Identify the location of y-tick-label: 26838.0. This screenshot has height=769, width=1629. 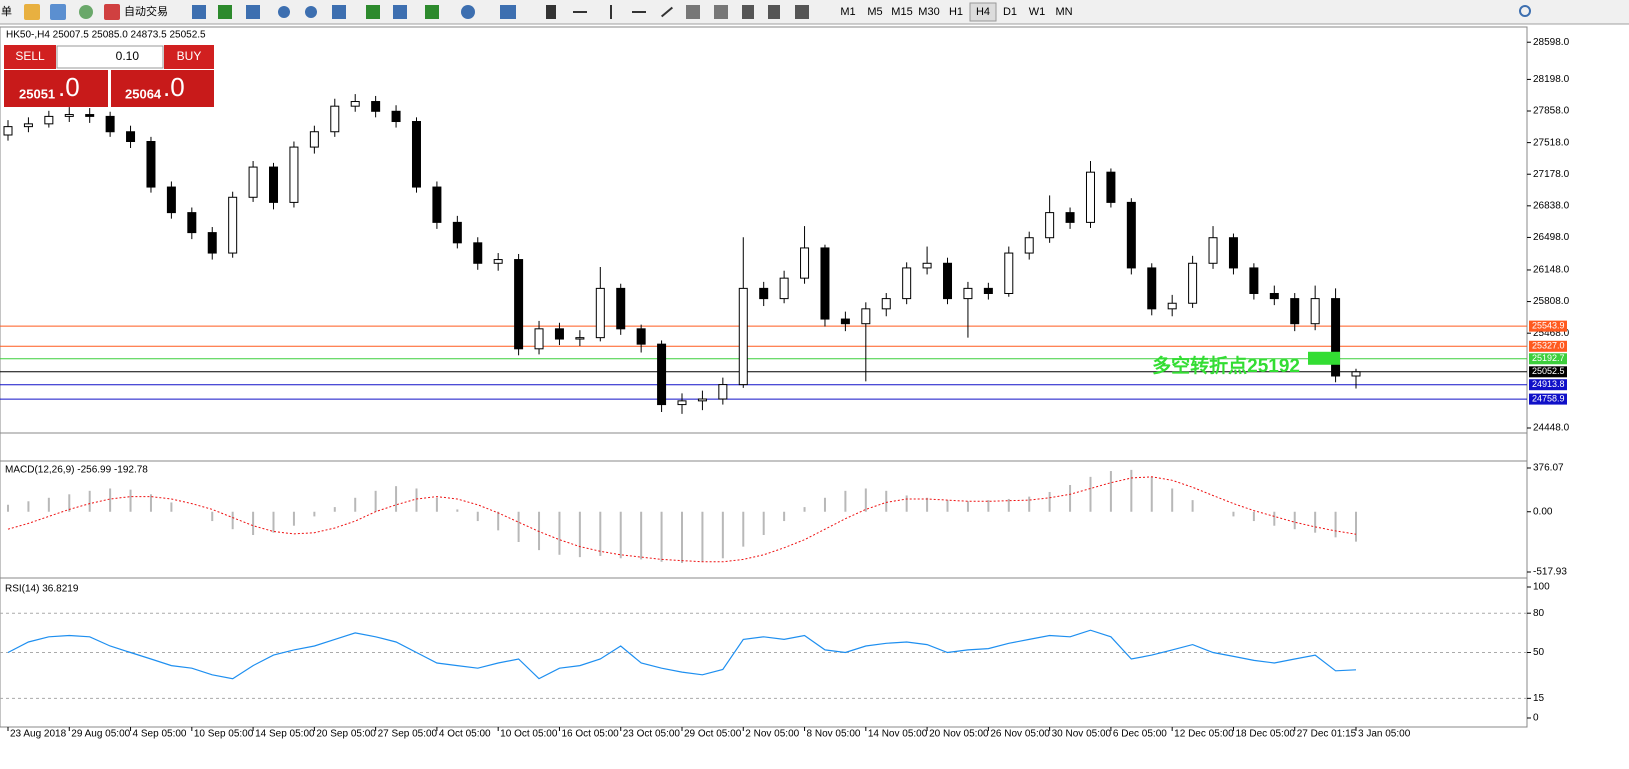
(1551, 205).